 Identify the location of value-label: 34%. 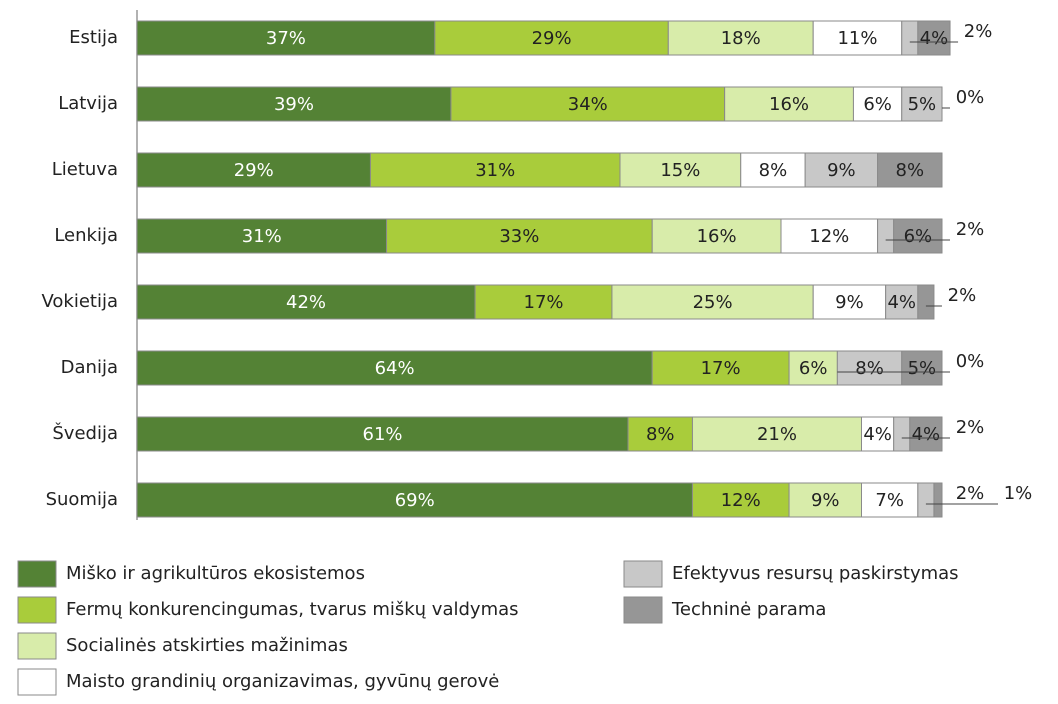
(588, 104).